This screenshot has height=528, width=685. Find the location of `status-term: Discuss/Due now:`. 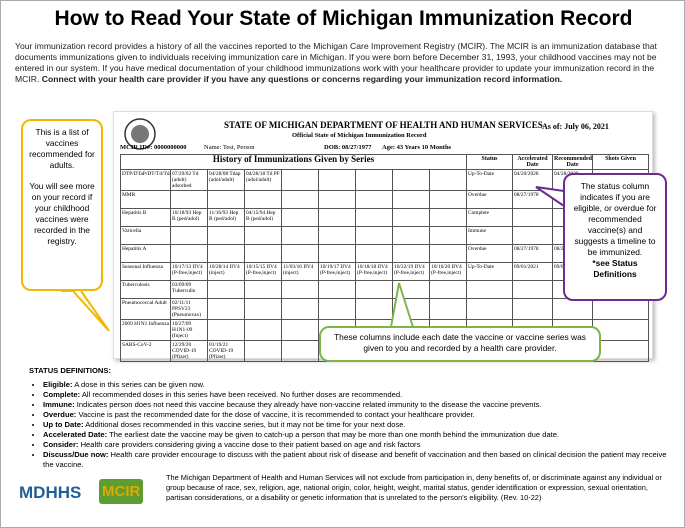

status-term: Discuss/Due now: is located at coordinates (76, 454).